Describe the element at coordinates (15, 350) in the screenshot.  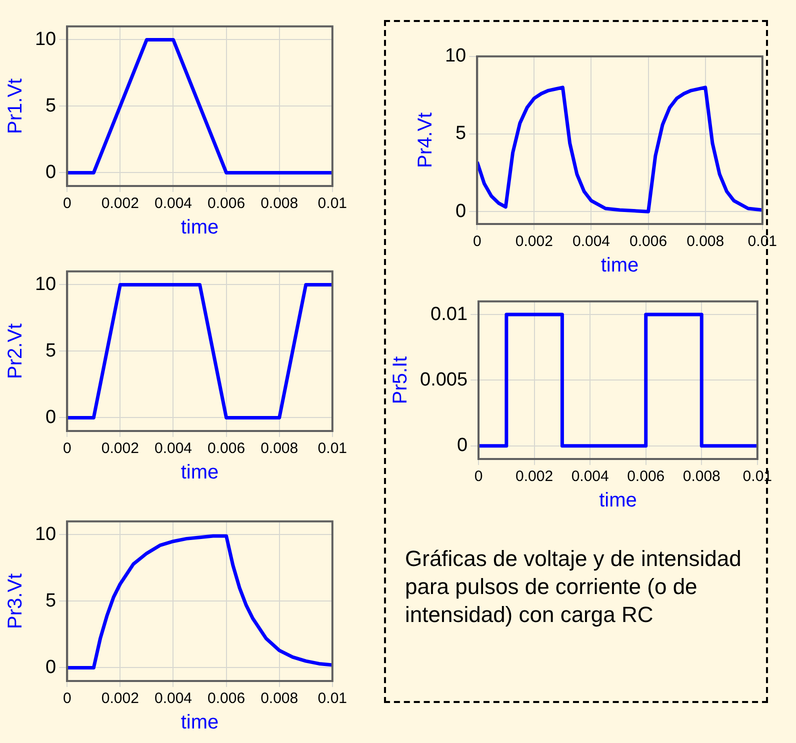
I see `y-axis-title: Pr2.Vt` at that location.